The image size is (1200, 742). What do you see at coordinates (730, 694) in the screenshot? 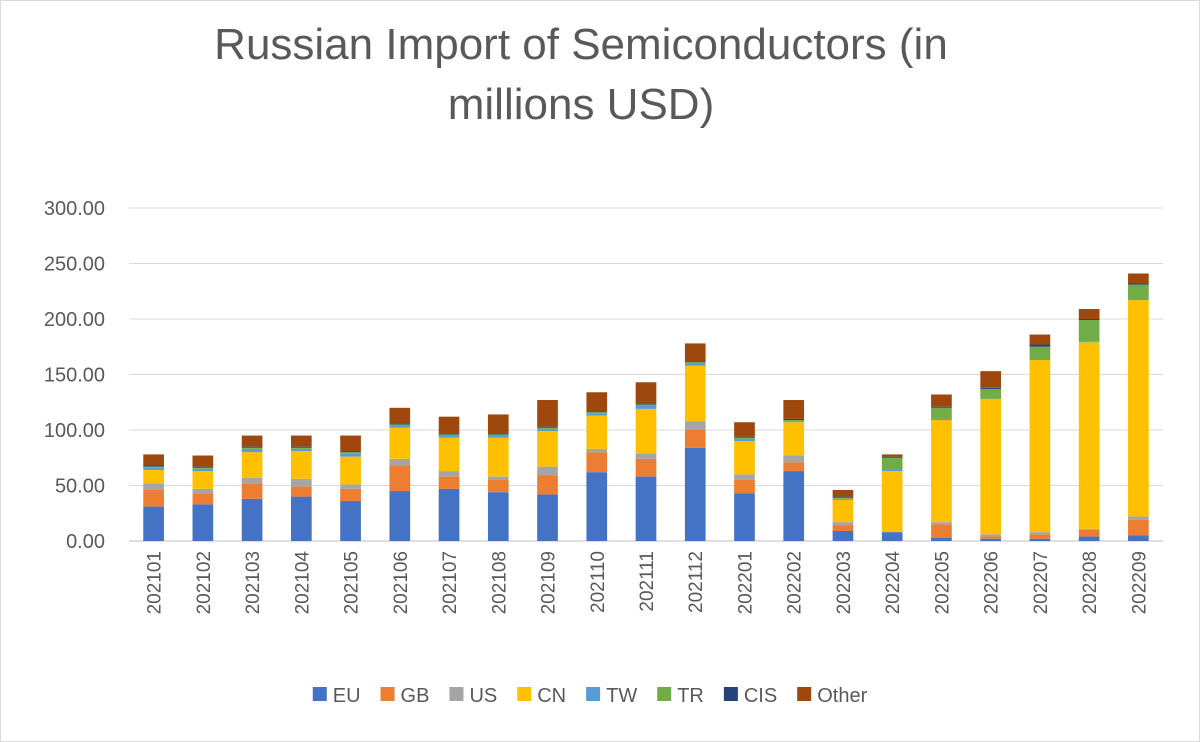
I see `legend-swatch-cis` at bounding box center [730, 694].